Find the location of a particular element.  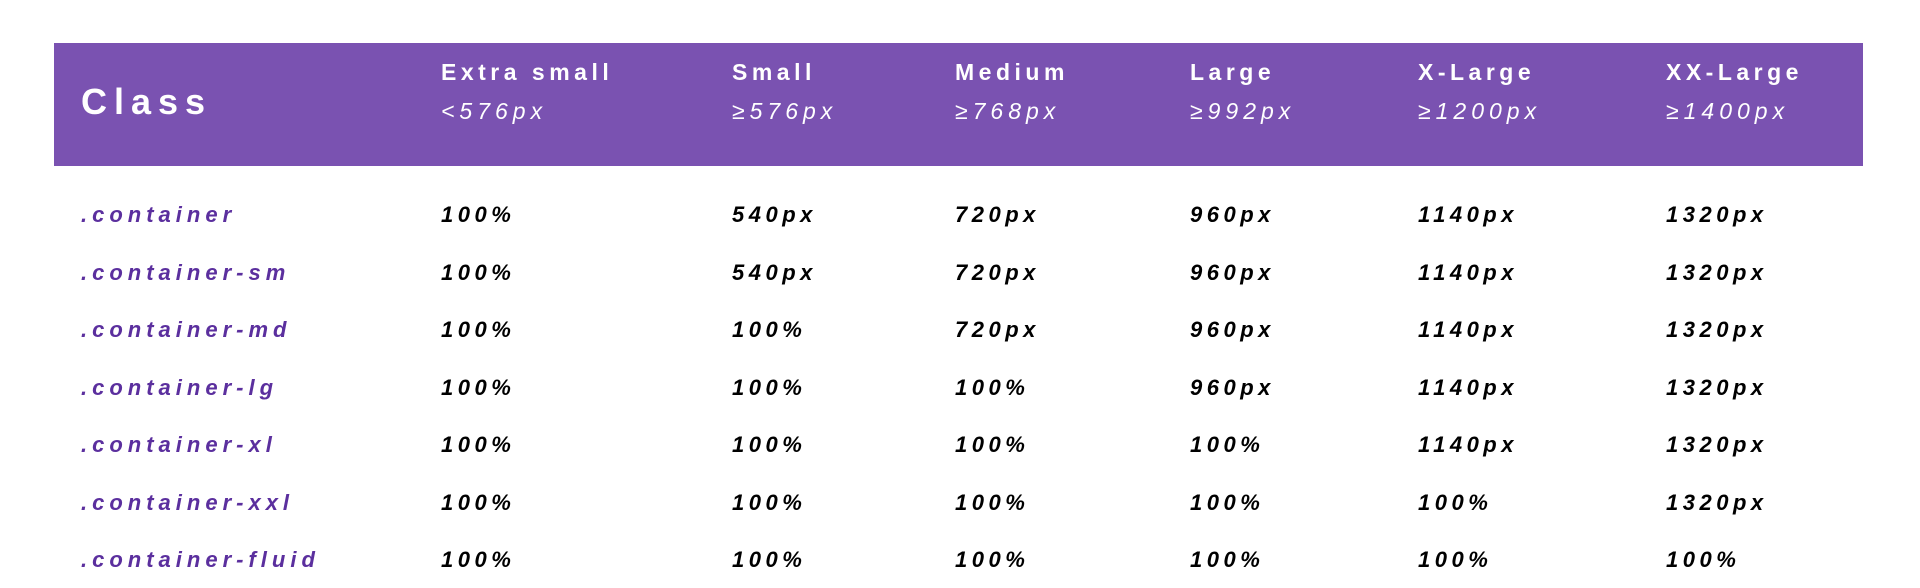

table-row: .container-xxl 100% 100% 100% 100% 100% 1320px is located at coordinates (958, 502).